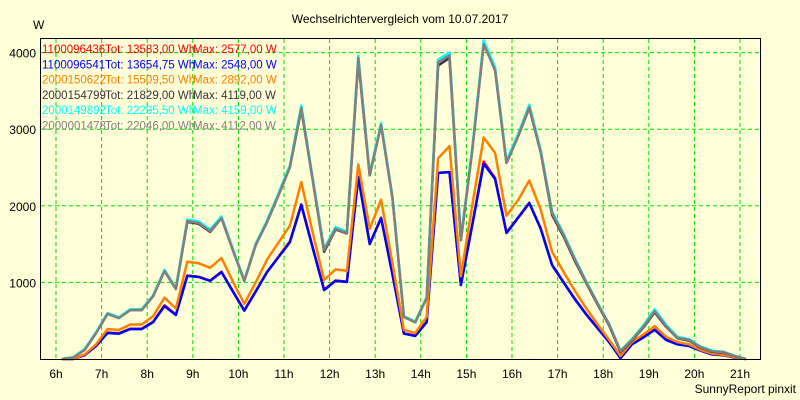  I want to click on y-tick-labels: 1000 2000 3000 4000, so click(22, 169).